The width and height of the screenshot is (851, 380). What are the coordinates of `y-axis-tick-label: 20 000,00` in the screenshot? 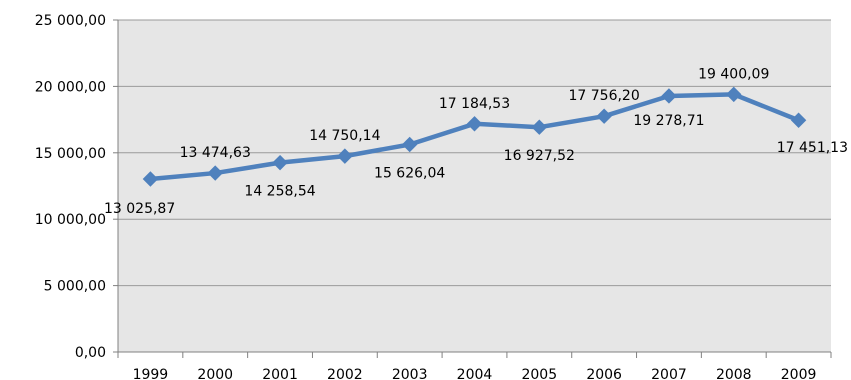 It's located at (70, 87).